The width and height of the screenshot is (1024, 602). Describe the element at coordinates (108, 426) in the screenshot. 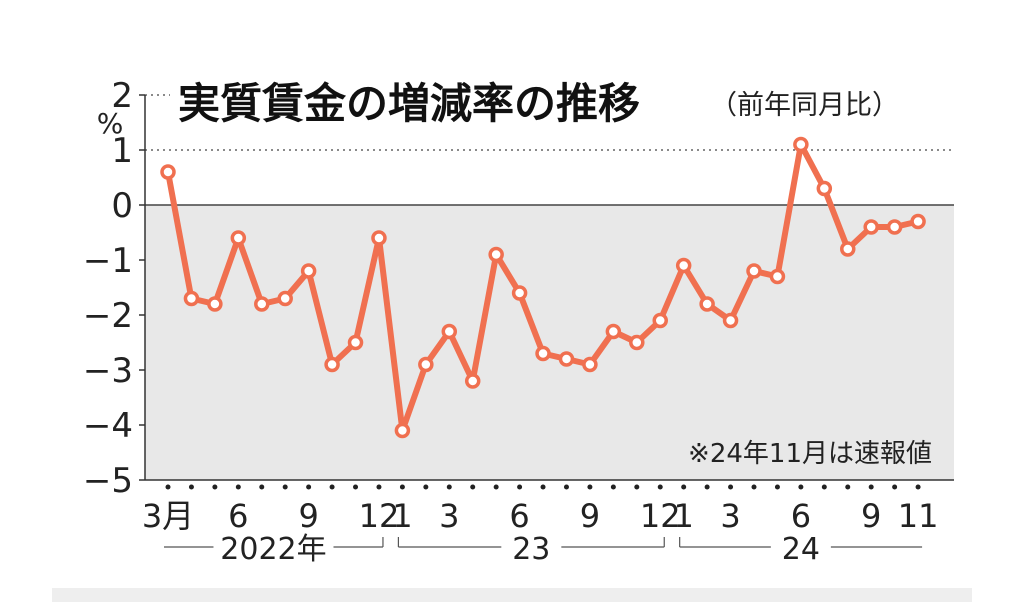

I see `y-tick-label: −4` at that location.